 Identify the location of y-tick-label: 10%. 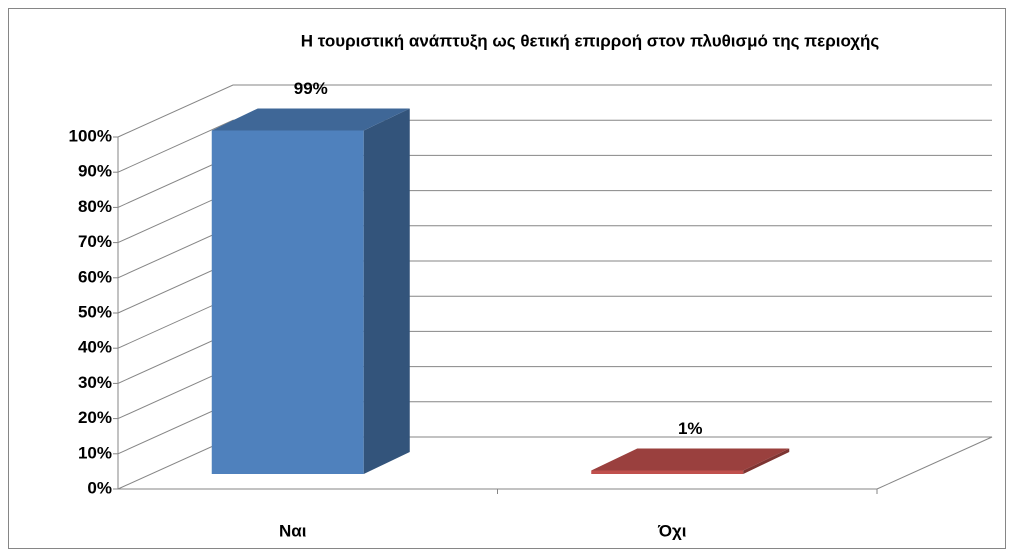
(95, 452).